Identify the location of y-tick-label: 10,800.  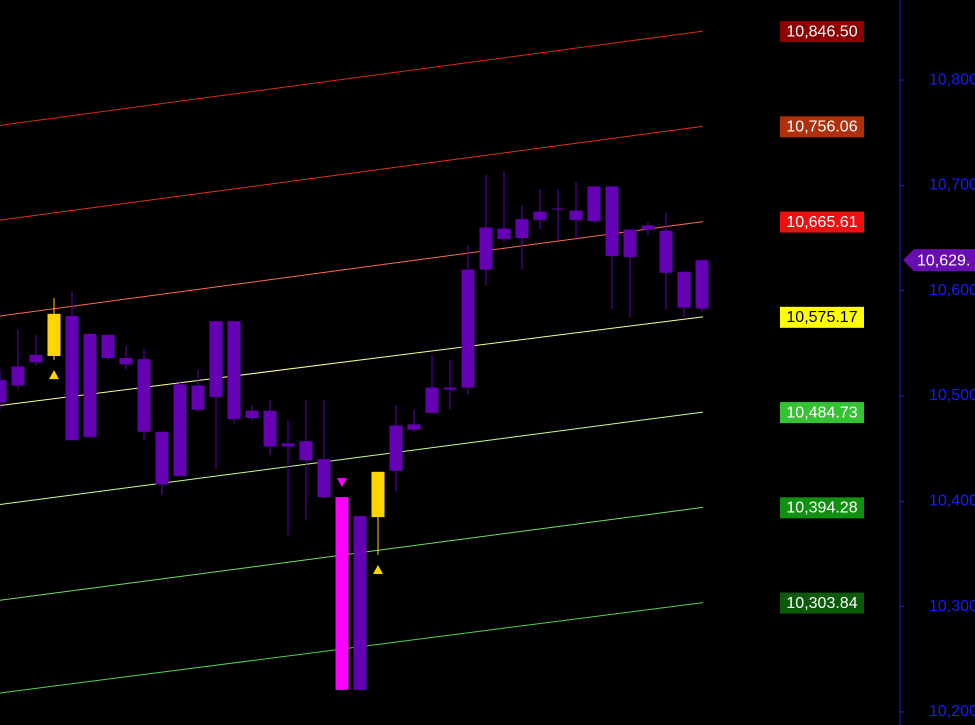
(952, 79).